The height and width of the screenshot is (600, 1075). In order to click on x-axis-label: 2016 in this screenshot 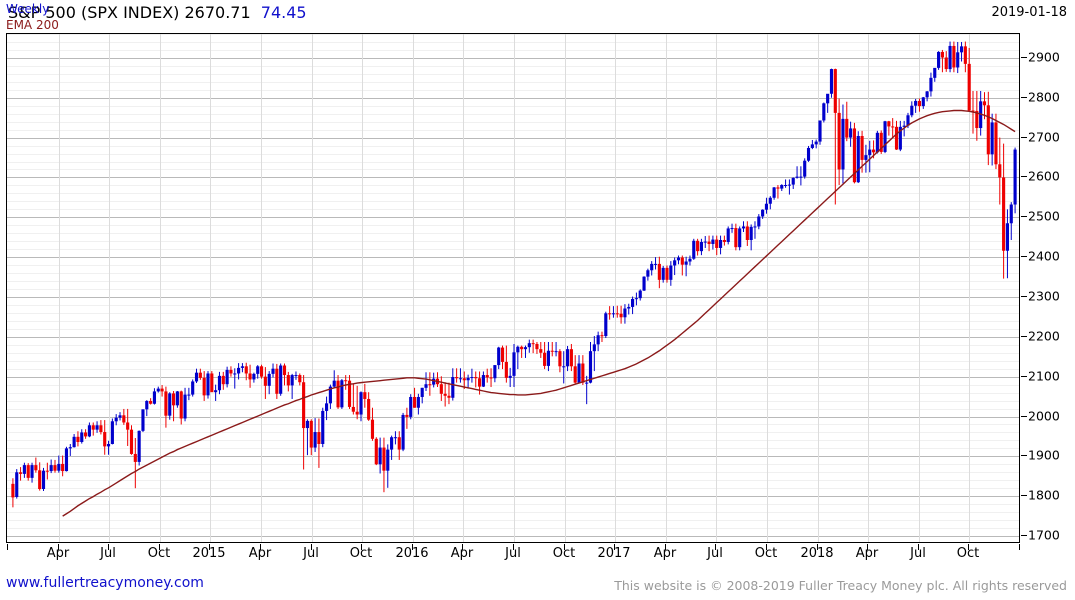, I will do `click(412, 553)`.